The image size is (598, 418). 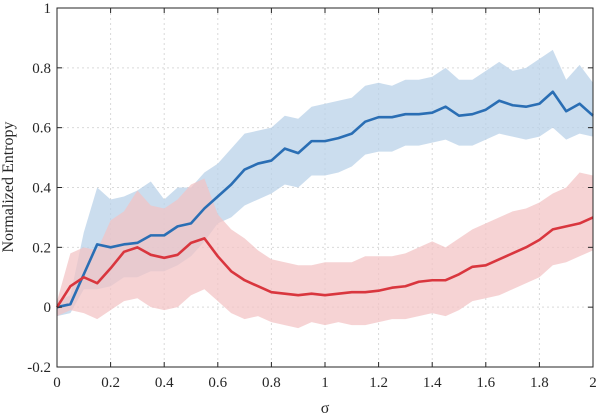 I want to click on x-tick-label: 1, so click(x=325, y=383).